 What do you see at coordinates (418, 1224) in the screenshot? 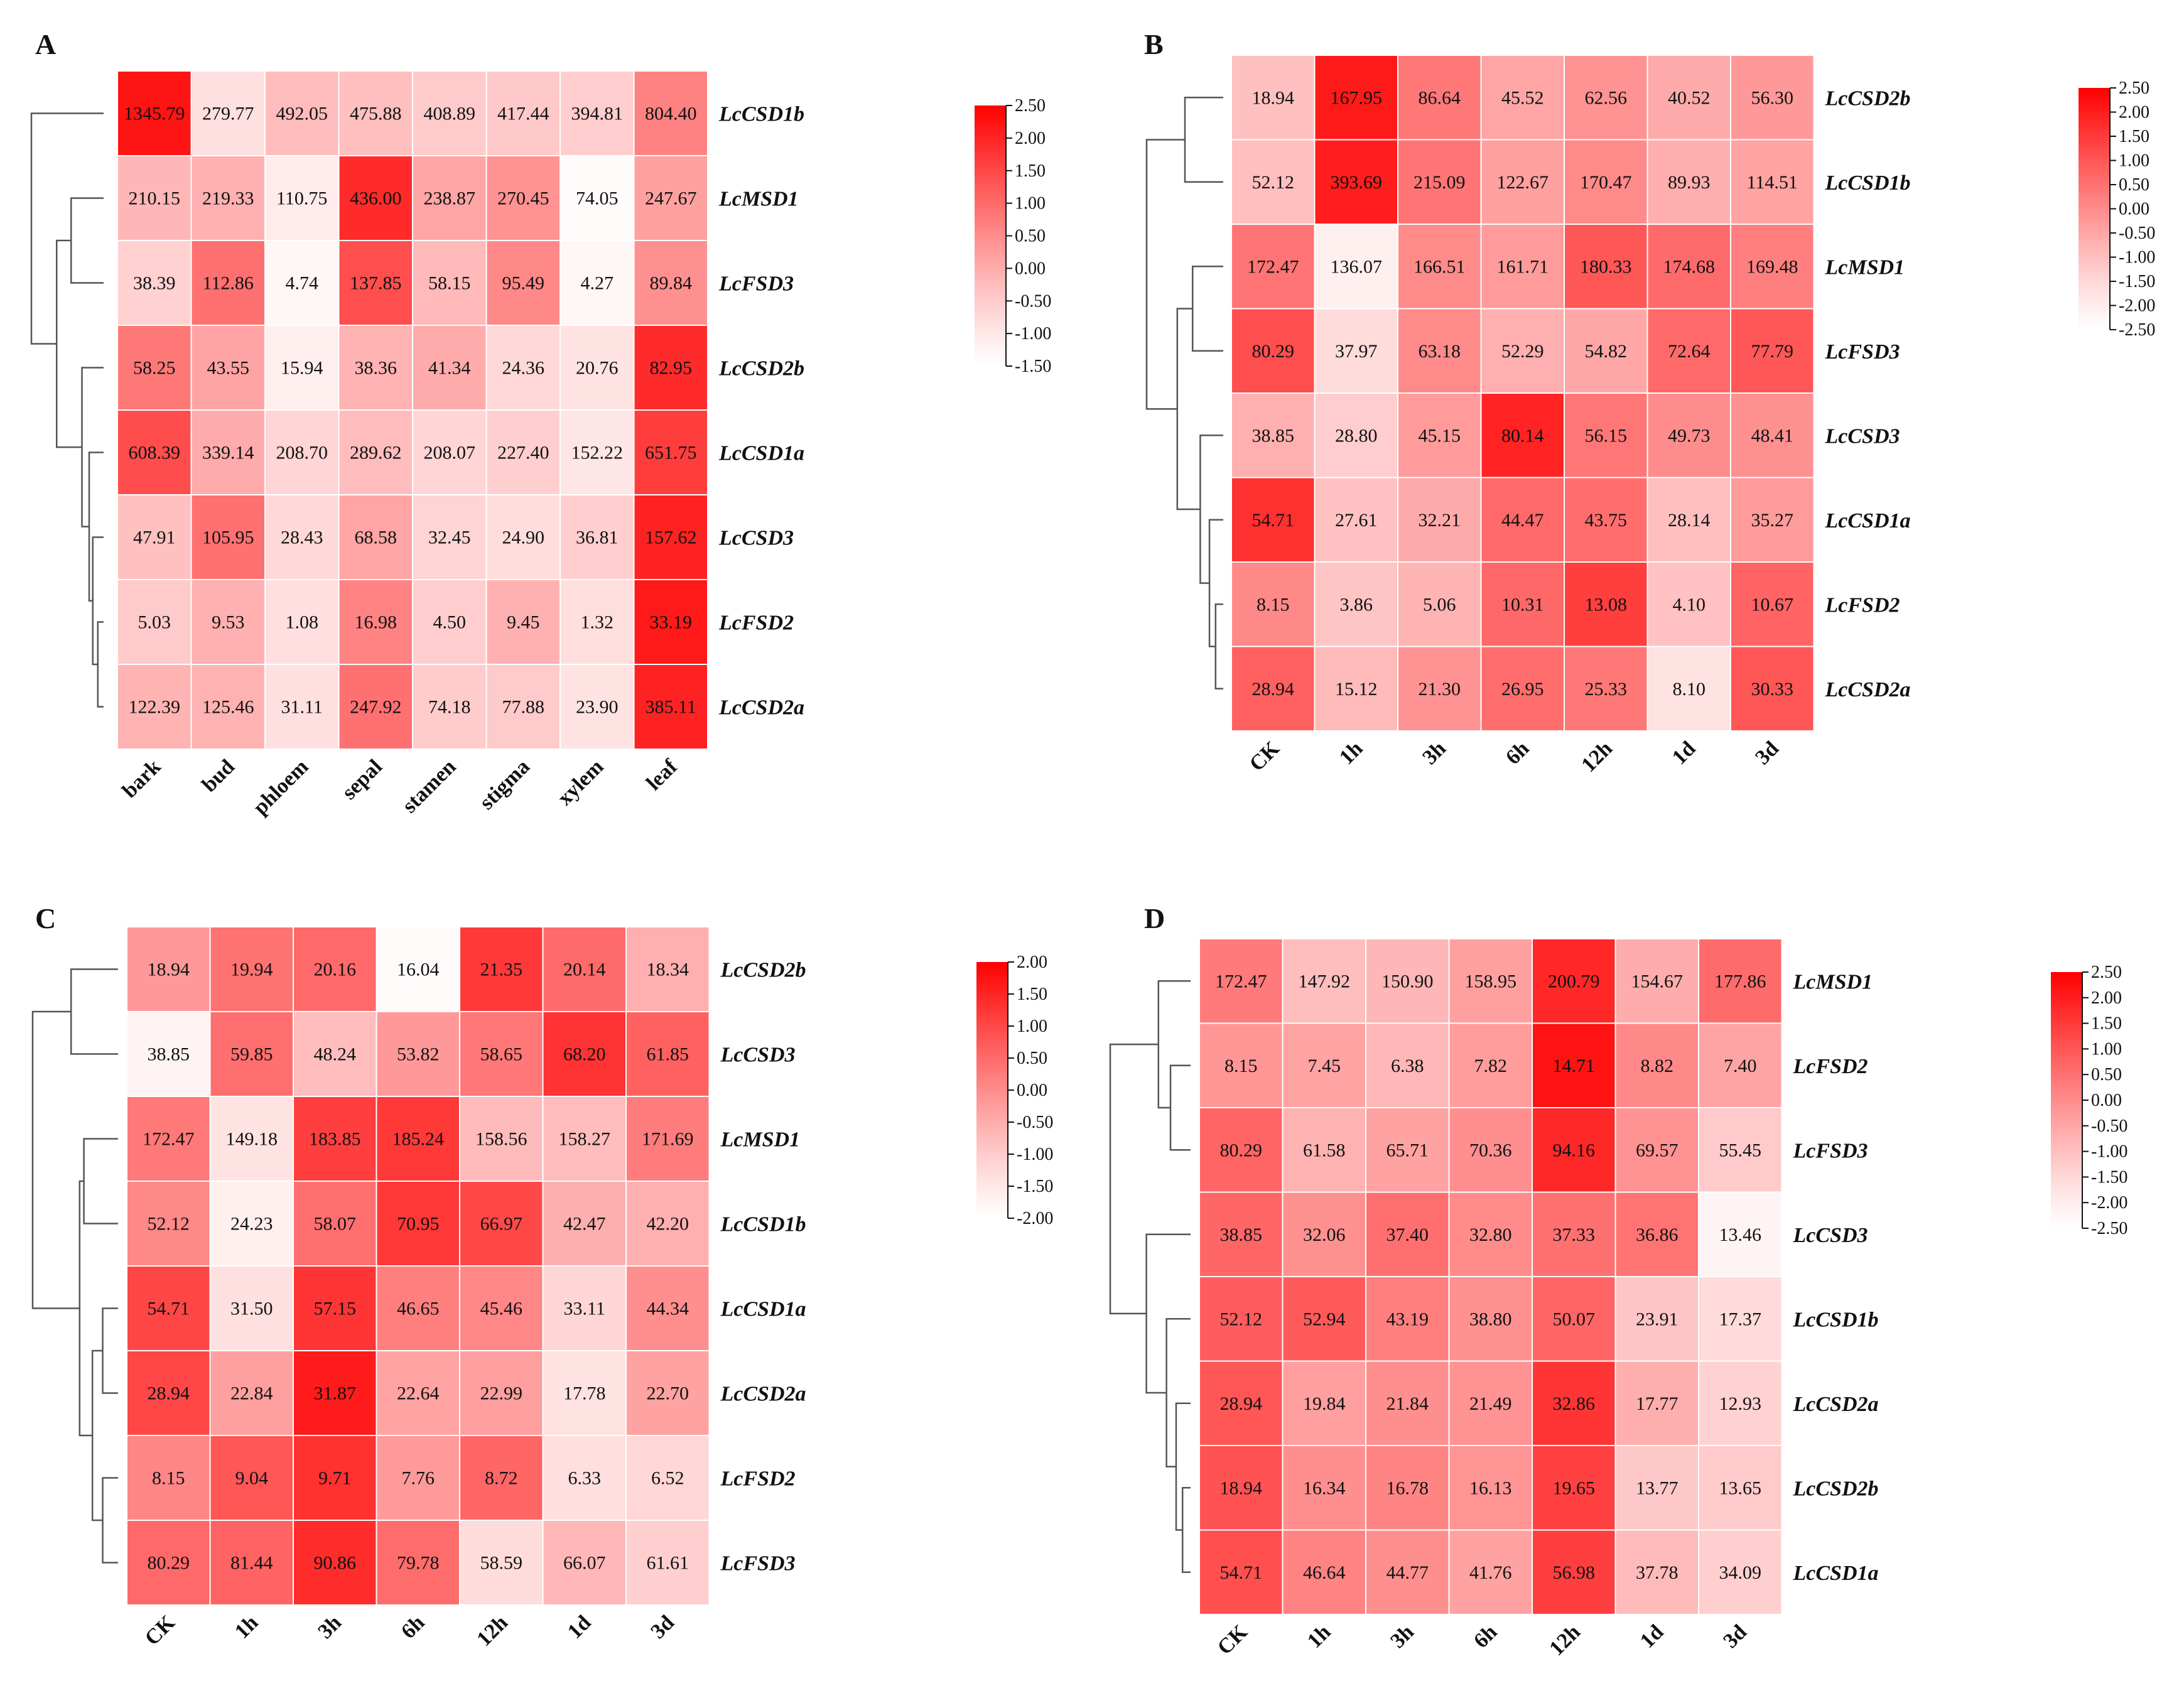
I see `cell-value-label: 70.95` at bounding box center [418, 1224].